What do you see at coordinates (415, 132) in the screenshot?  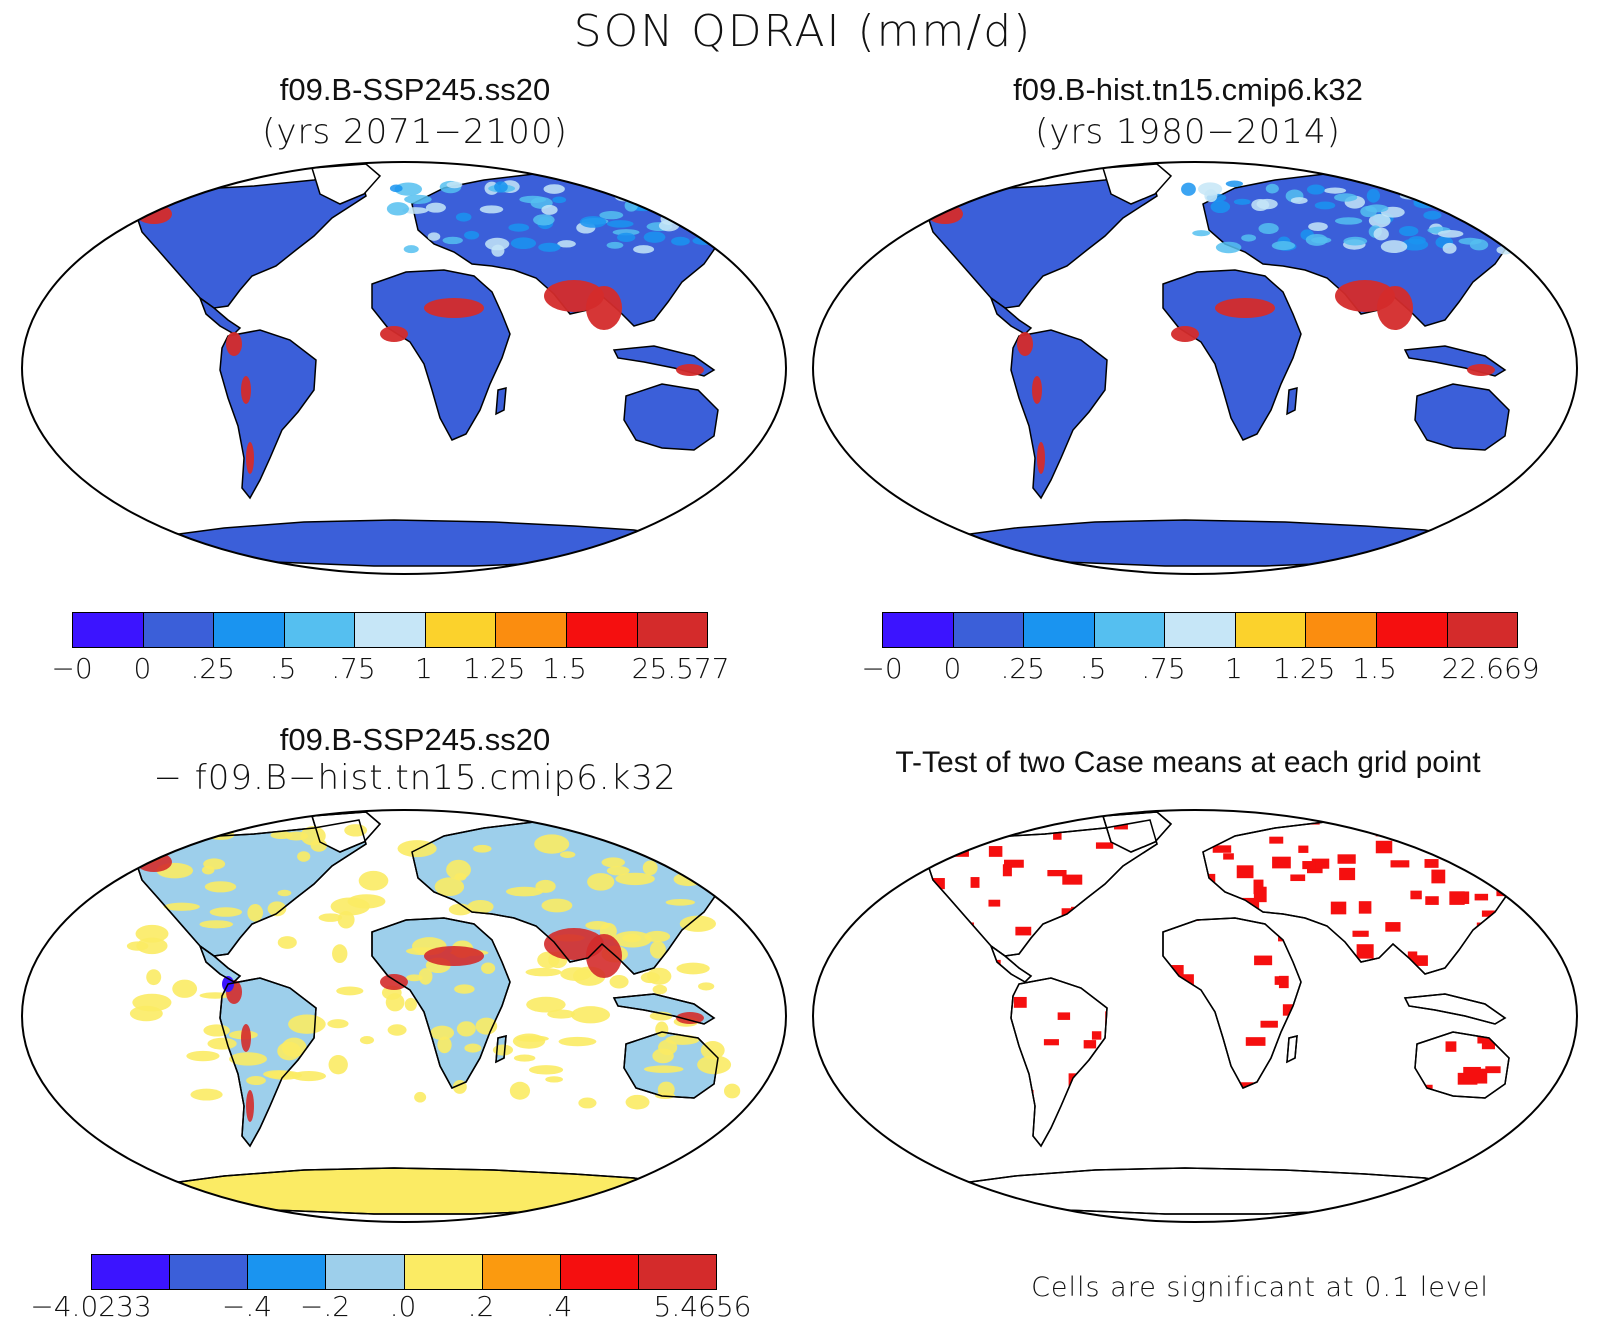 I see `panel-1-subtitle: (yrs 2071−2100)` at bounding box center [415, 132].